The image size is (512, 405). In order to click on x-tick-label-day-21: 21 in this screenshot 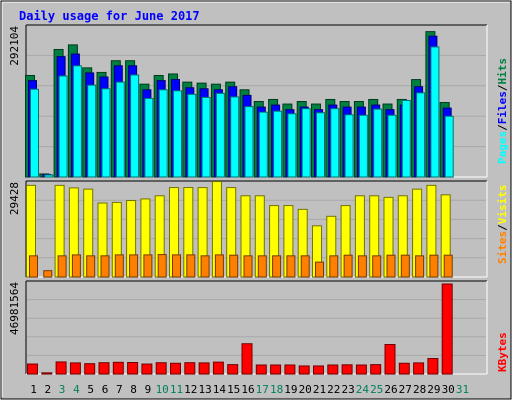, I will do `click(319, 389)`.